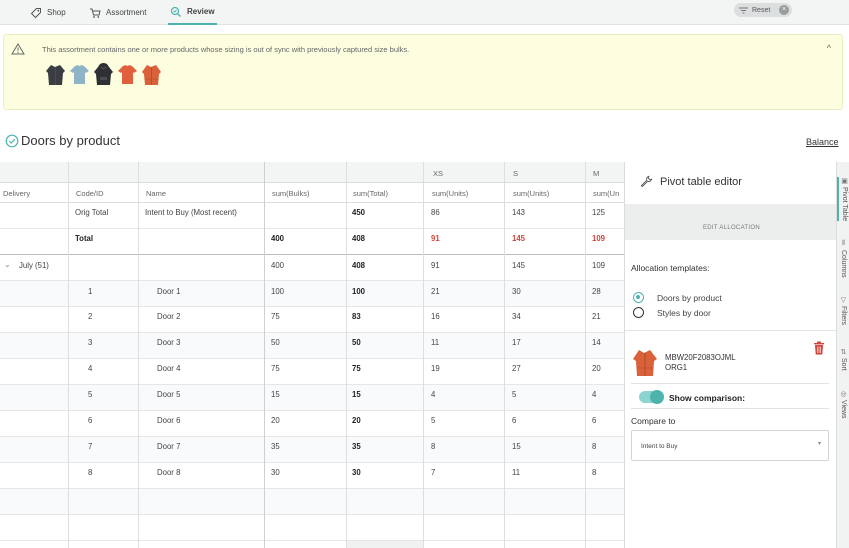 The width and height of the screenshot is (849, 548). Describe the element at coordinates (312, 372) in the screenshot. I see `table-row: 4 Door 4 75 75 19 27 20` at that location.